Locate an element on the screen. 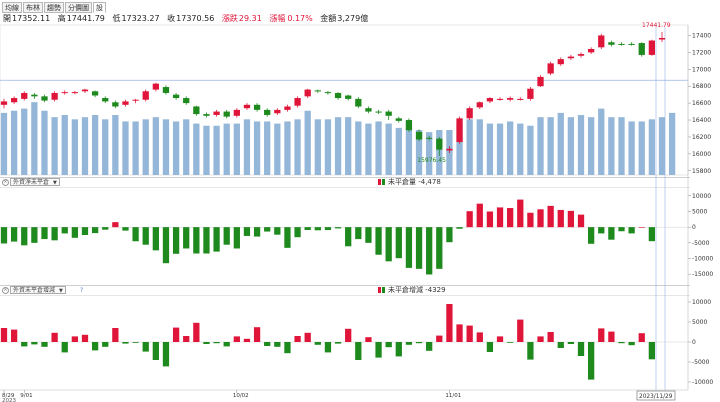 The image size is (720, 402). oi-change-legend-text: 未平倉增減 -4329 is located at coordinates (417, 290).